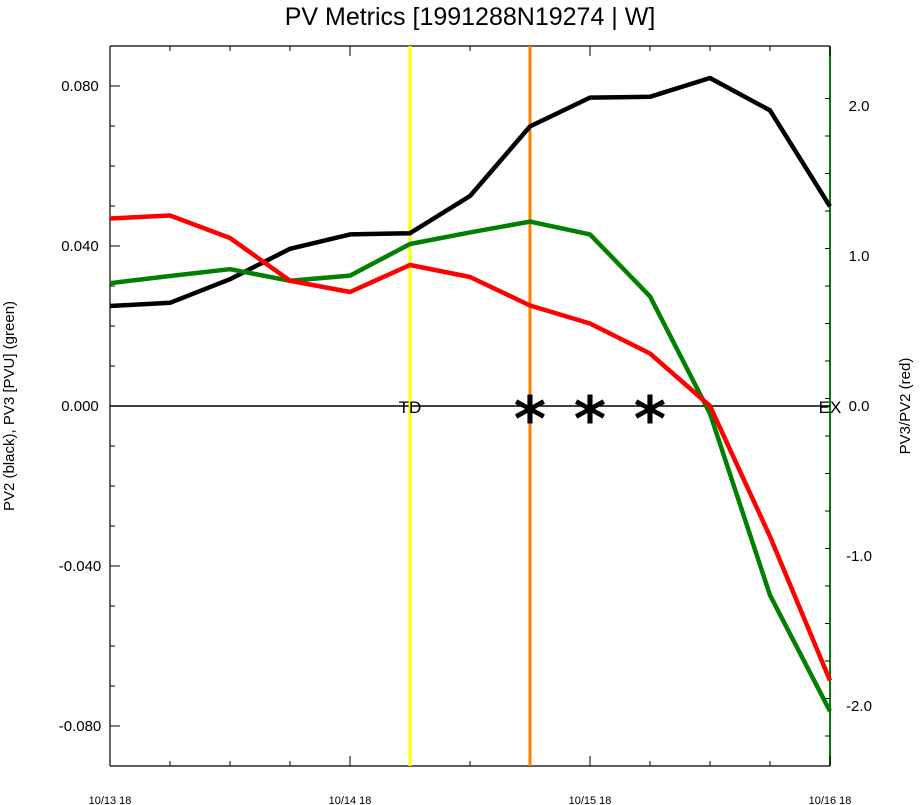 The width and height of the screenshot is (920, 805). What do you see at coordinates (590, 800) in the screenshot?
I see `x-tick-label: 10/15 18` at bounding box center [590, 800].